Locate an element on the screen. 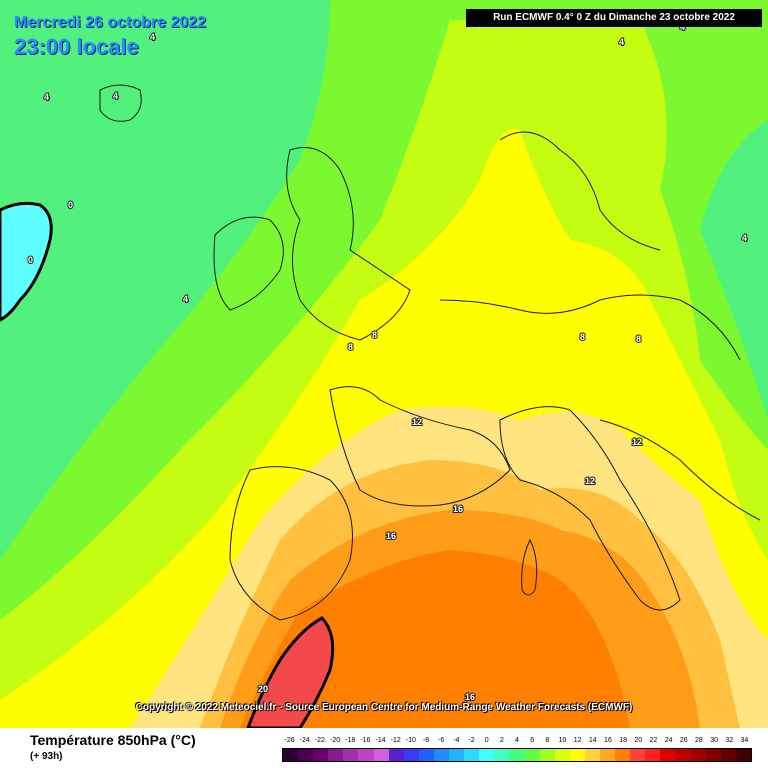  scale-label: 30 is located at coordinates (714, 740).